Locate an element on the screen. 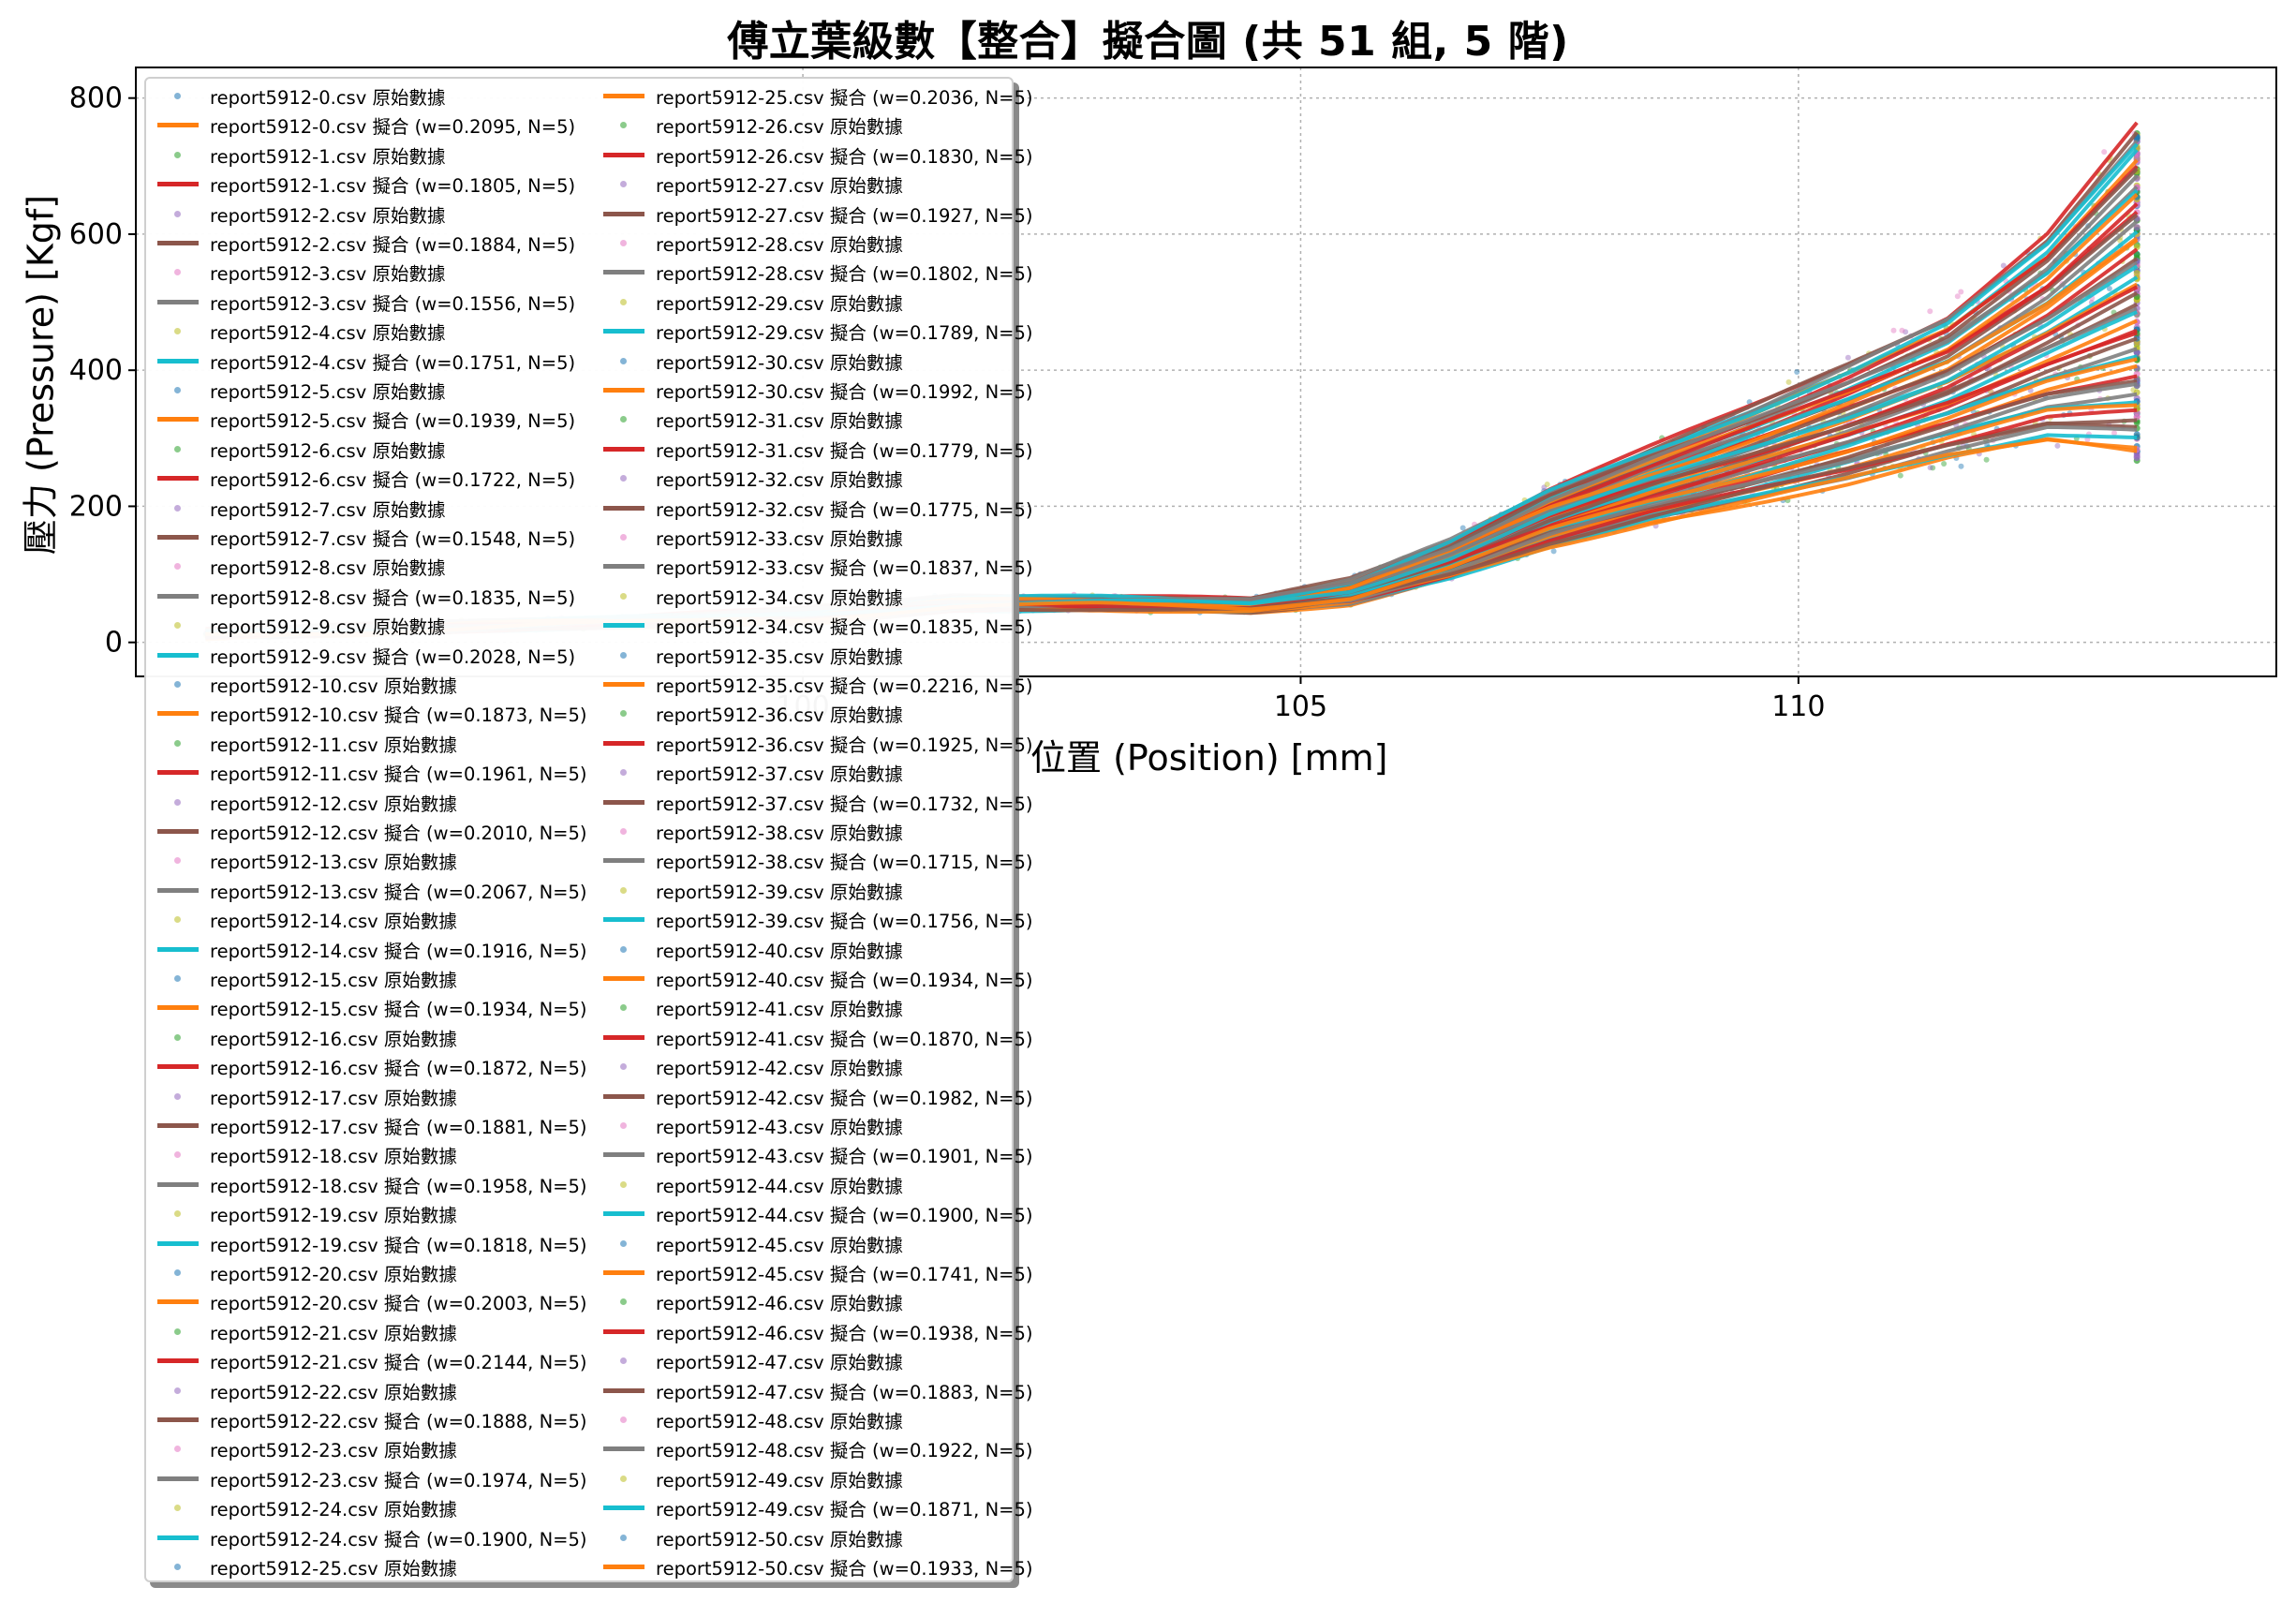 The height and width of the screenshot is (1602, 2296). legend-label: report5912-30.csv 原始數據 is located at coordinates (779, 362).